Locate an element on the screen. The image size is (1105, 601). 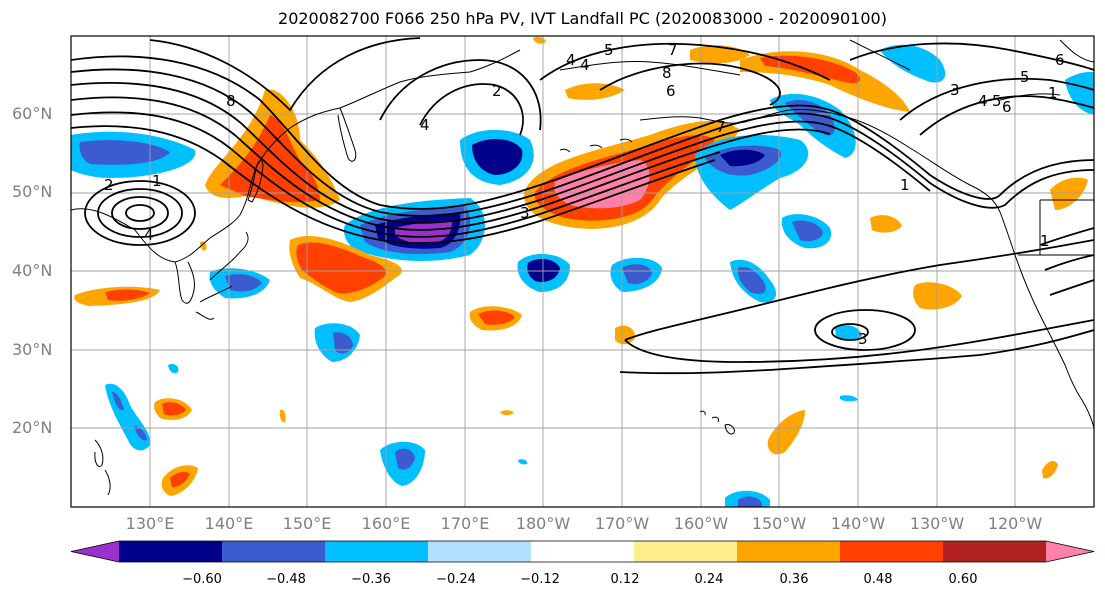
lon-label: 120°W is located at coordinates (1015, 523).